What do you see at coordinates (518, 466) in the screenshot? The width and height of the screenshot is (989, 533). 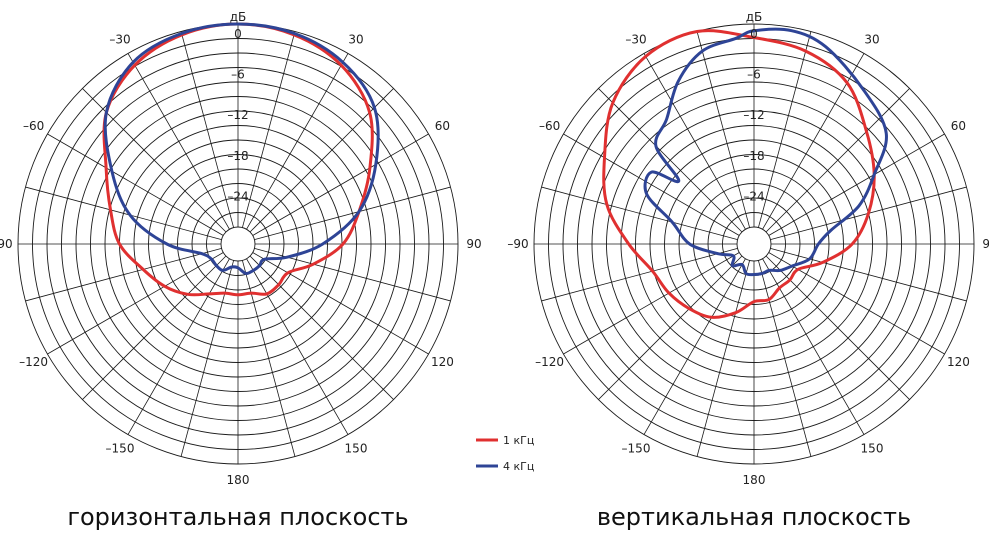 I see `legend-label-4khz: 4 кГц` at bounding box center [518, 466].